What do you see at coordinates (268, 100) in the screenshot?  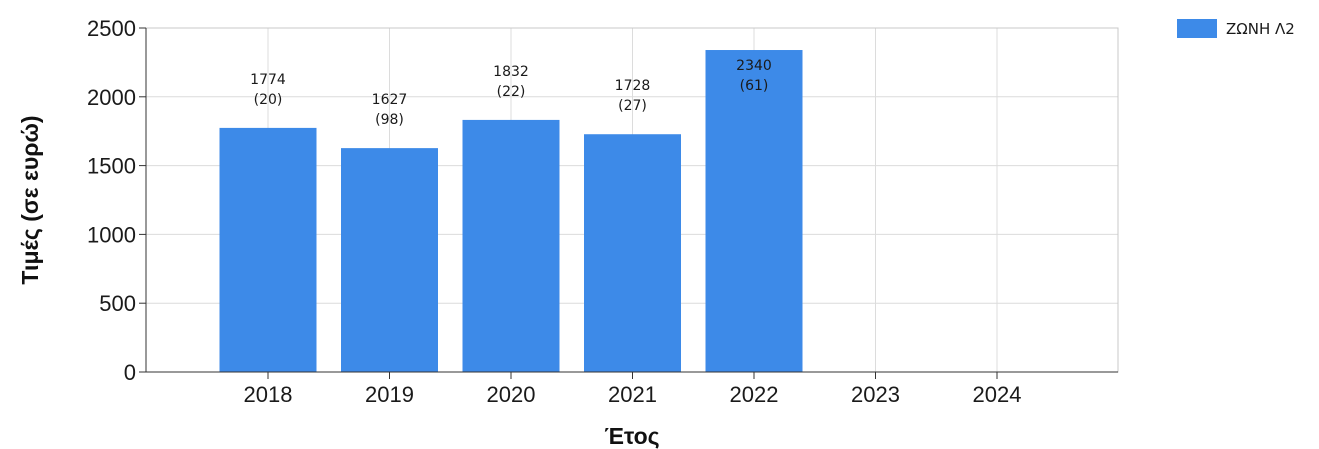 I see `count-label-2018: (20)` at bounding box center [268, 100].